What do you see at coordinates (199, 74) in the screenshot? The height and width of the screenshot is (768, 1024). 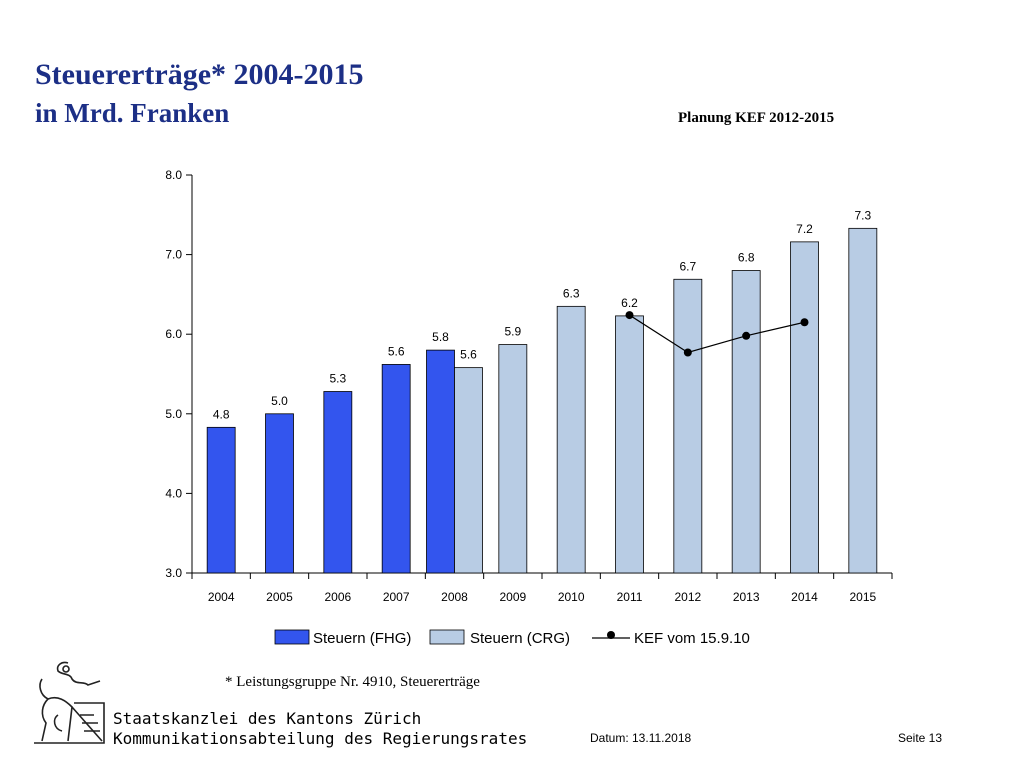 I see `page-title: Steuererträge* 2004-2015` at bounding box center [199, 74].